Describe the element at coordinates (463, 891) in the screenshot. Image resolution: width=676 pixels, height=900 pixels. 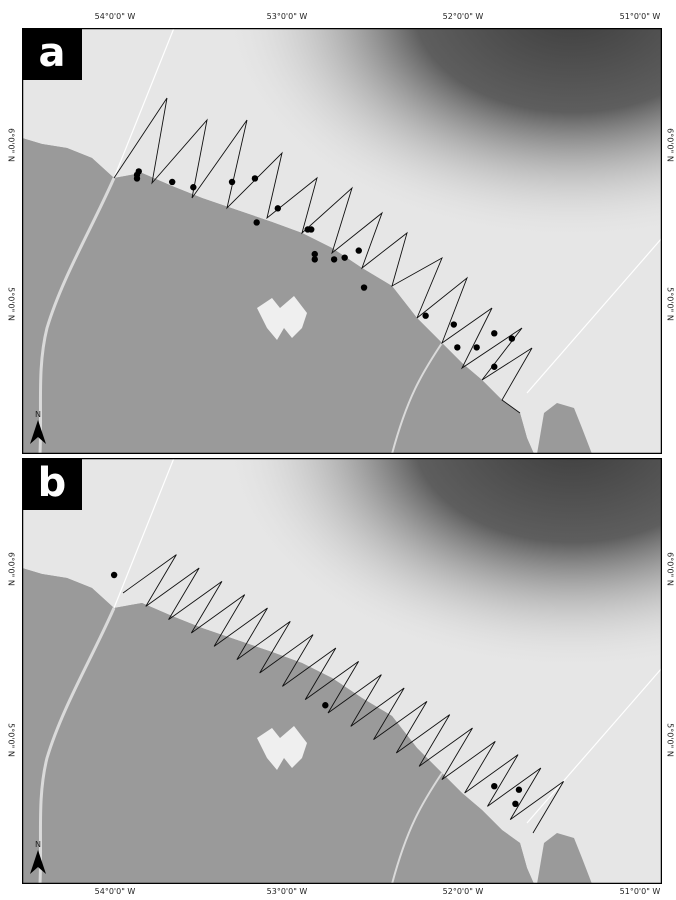
I see `x-tick-bottom: 52°0'0" W` at that location.